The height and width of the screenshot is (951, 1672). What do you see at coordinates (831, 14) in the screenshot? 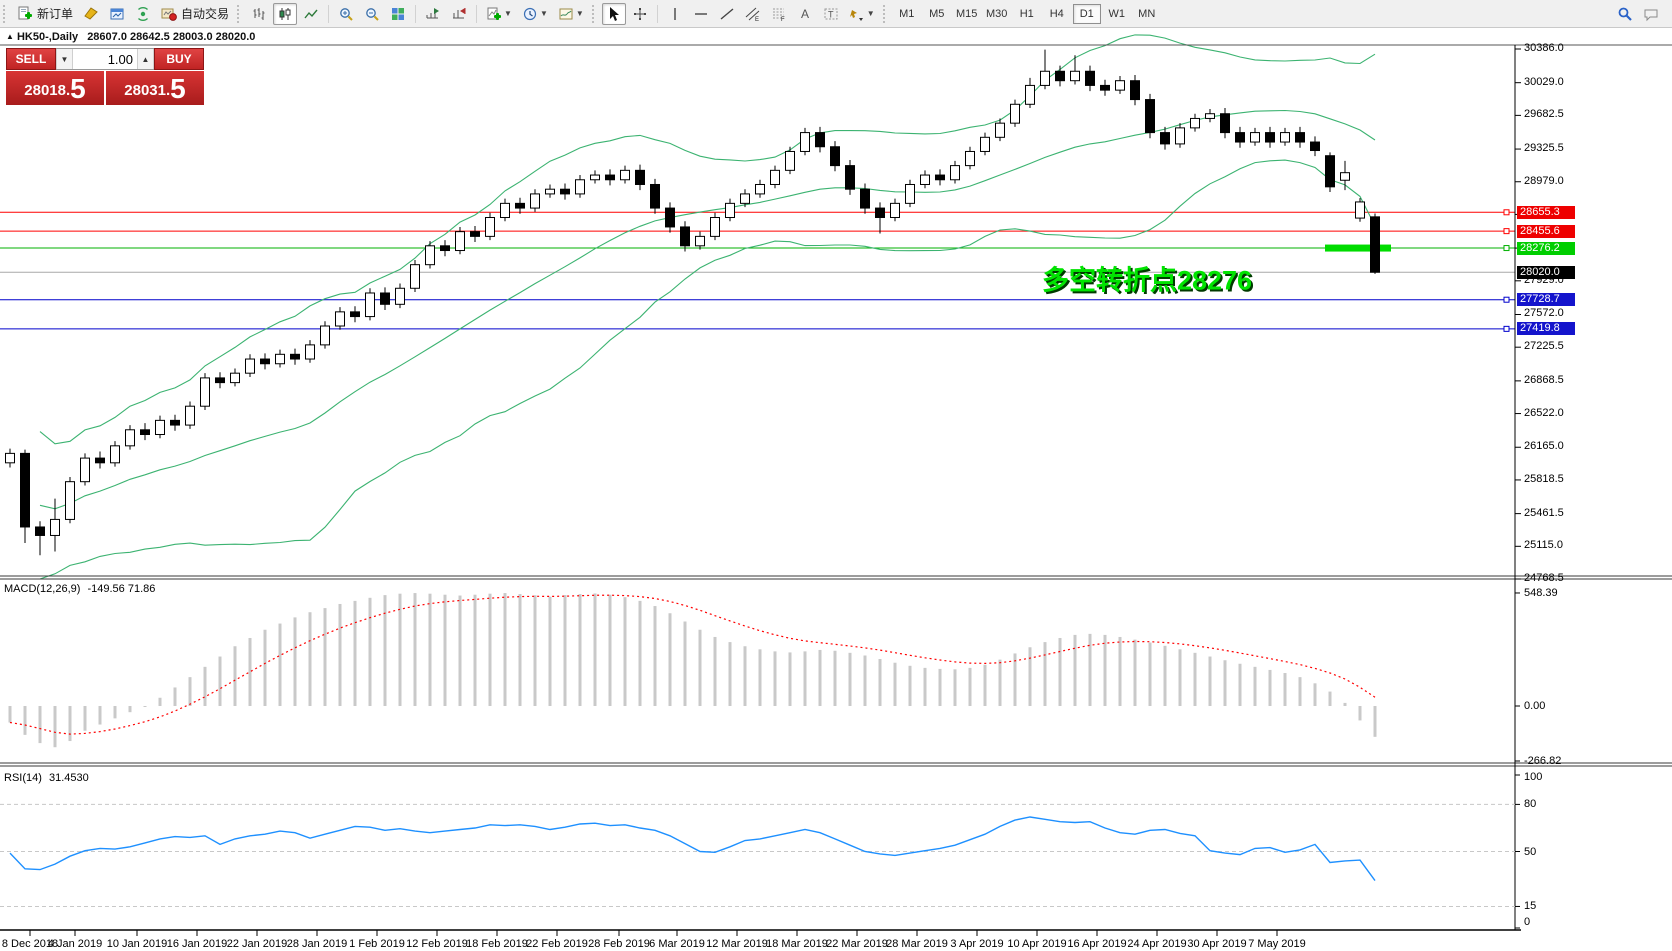
I see `text-label-button: T` at bounding box center [831, 14].